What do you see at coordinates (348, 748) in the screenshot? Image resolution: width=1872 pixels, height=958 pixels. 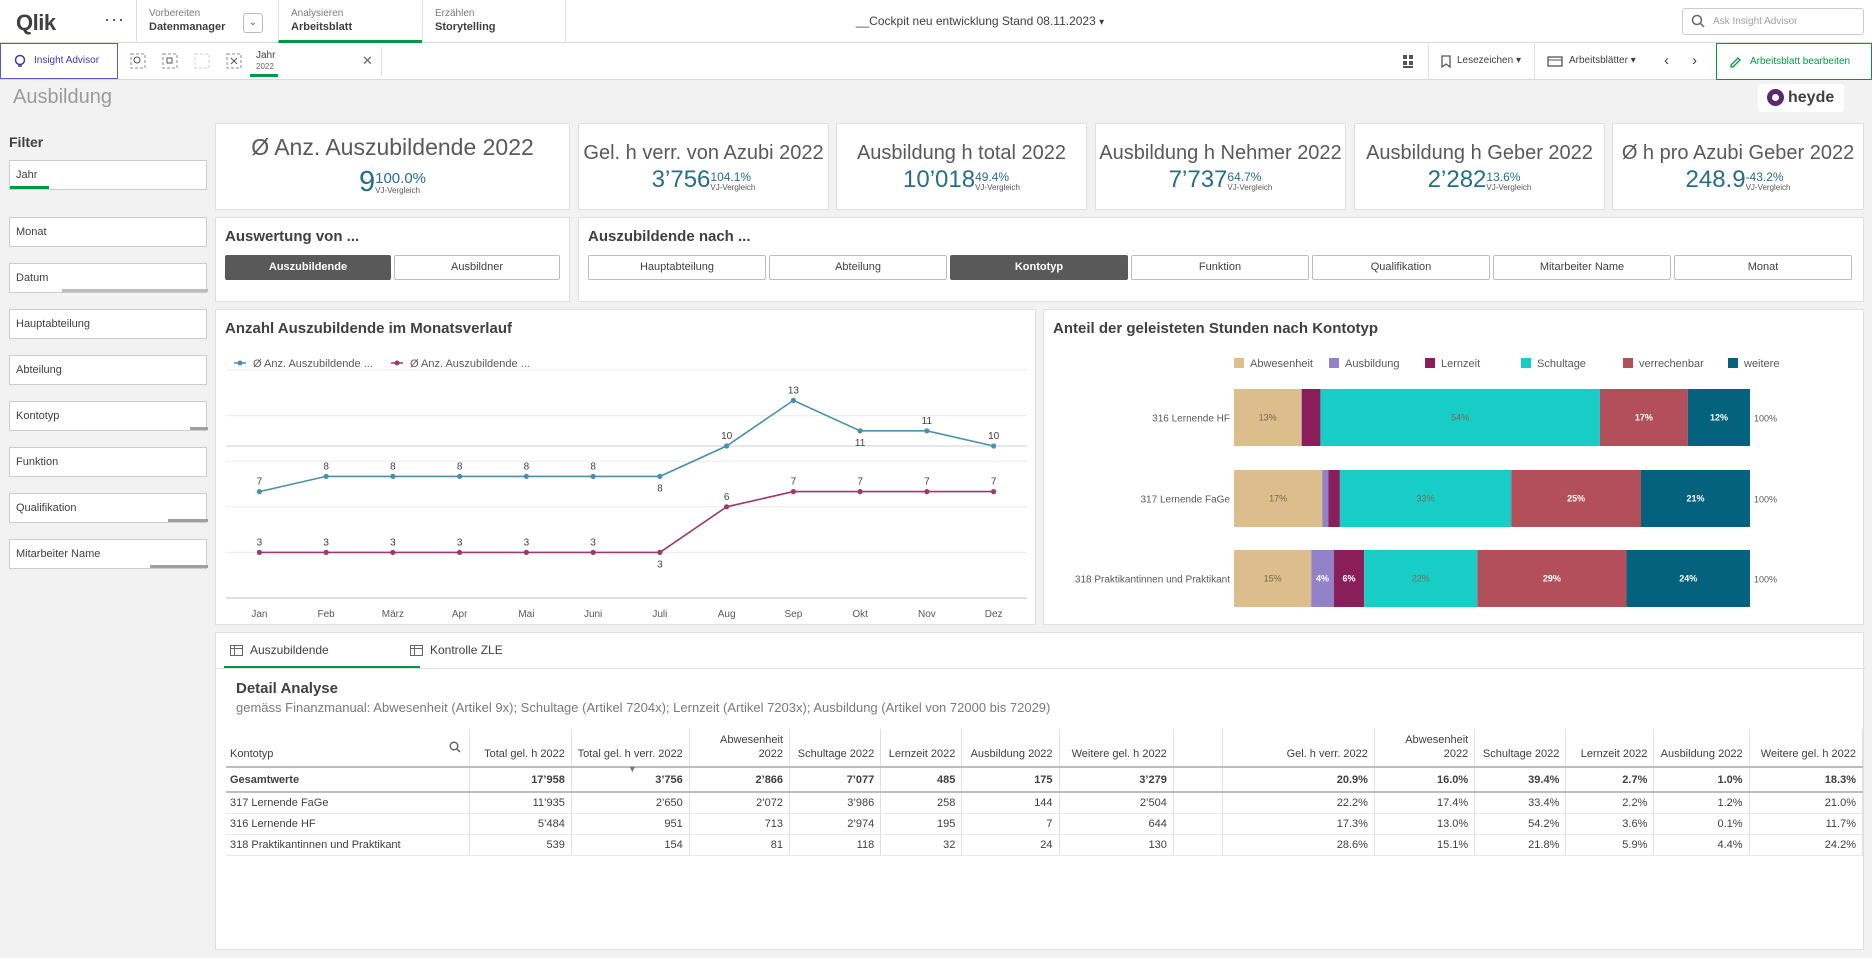 I see `col-kontotyp: Kontotyp` at bounding box center [348, 748].